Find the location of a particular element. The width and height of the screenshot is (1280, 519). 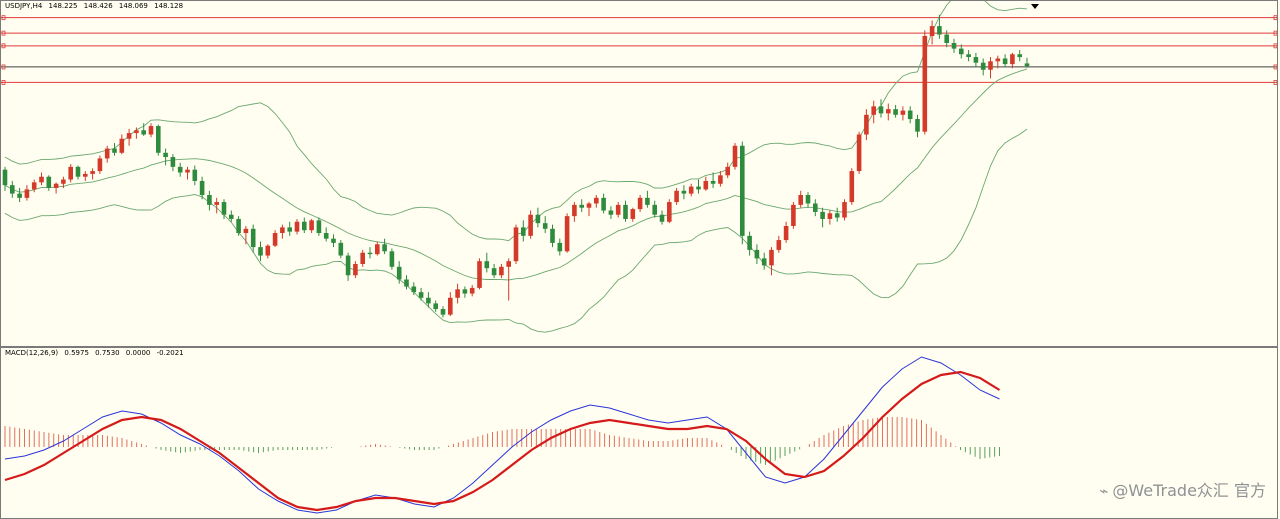

macd-label: MACD(12,26,9) is located at coordinates (32, 353).